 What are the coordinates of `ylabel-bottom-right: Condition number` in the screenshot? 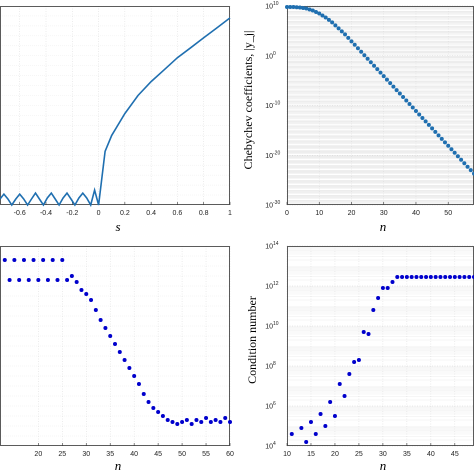 It's located at (252, 340).